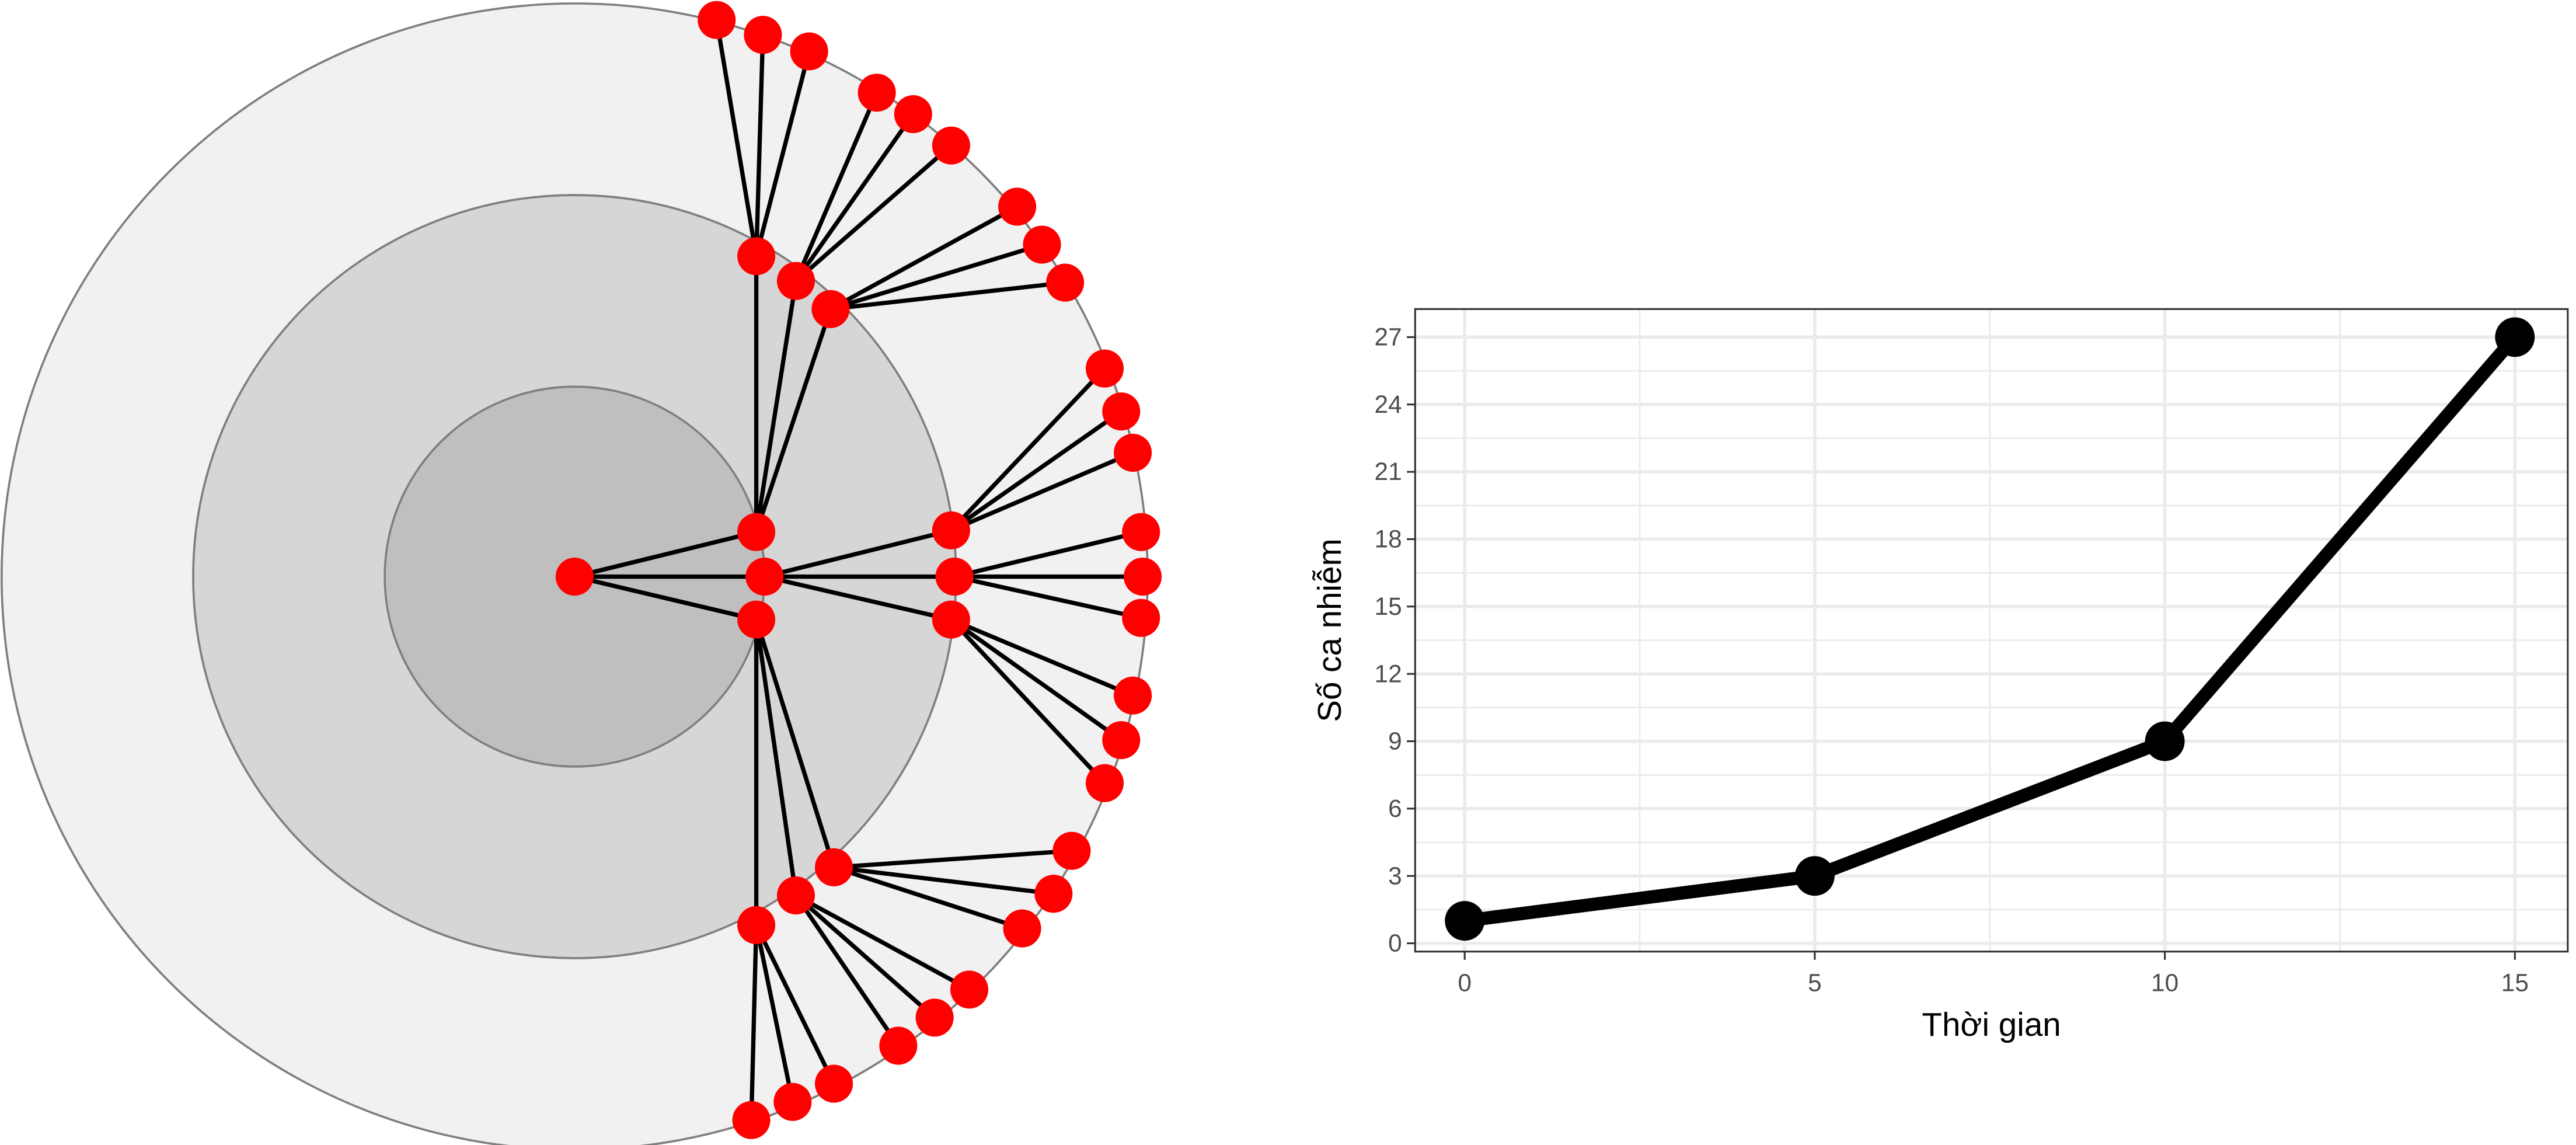 This screenshot has height=1145, width=2576. I want to click on y-tick-label: 18, so click(1388, 539).